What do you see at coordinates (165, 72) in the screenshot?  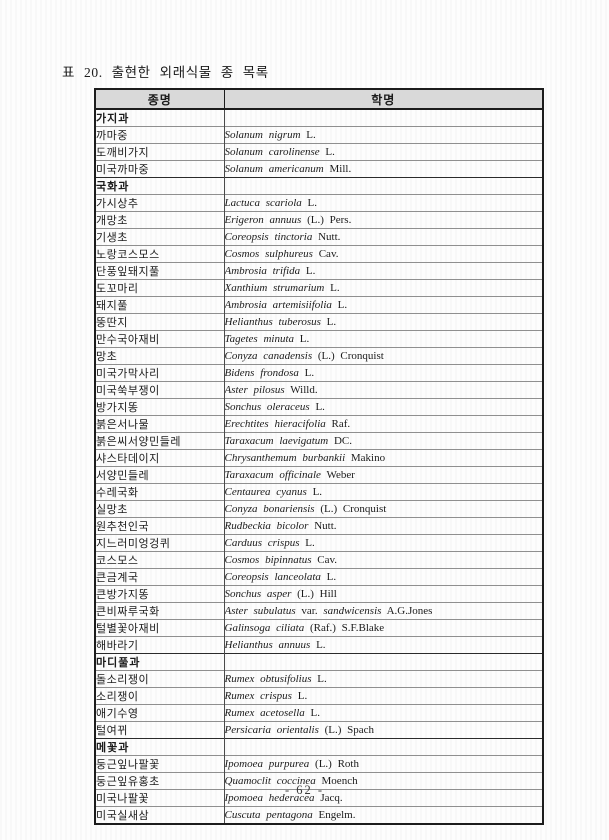 I see `table-caption: 표 20. 출현한 외래식물 종 목록` at bounding box center [165, 72].